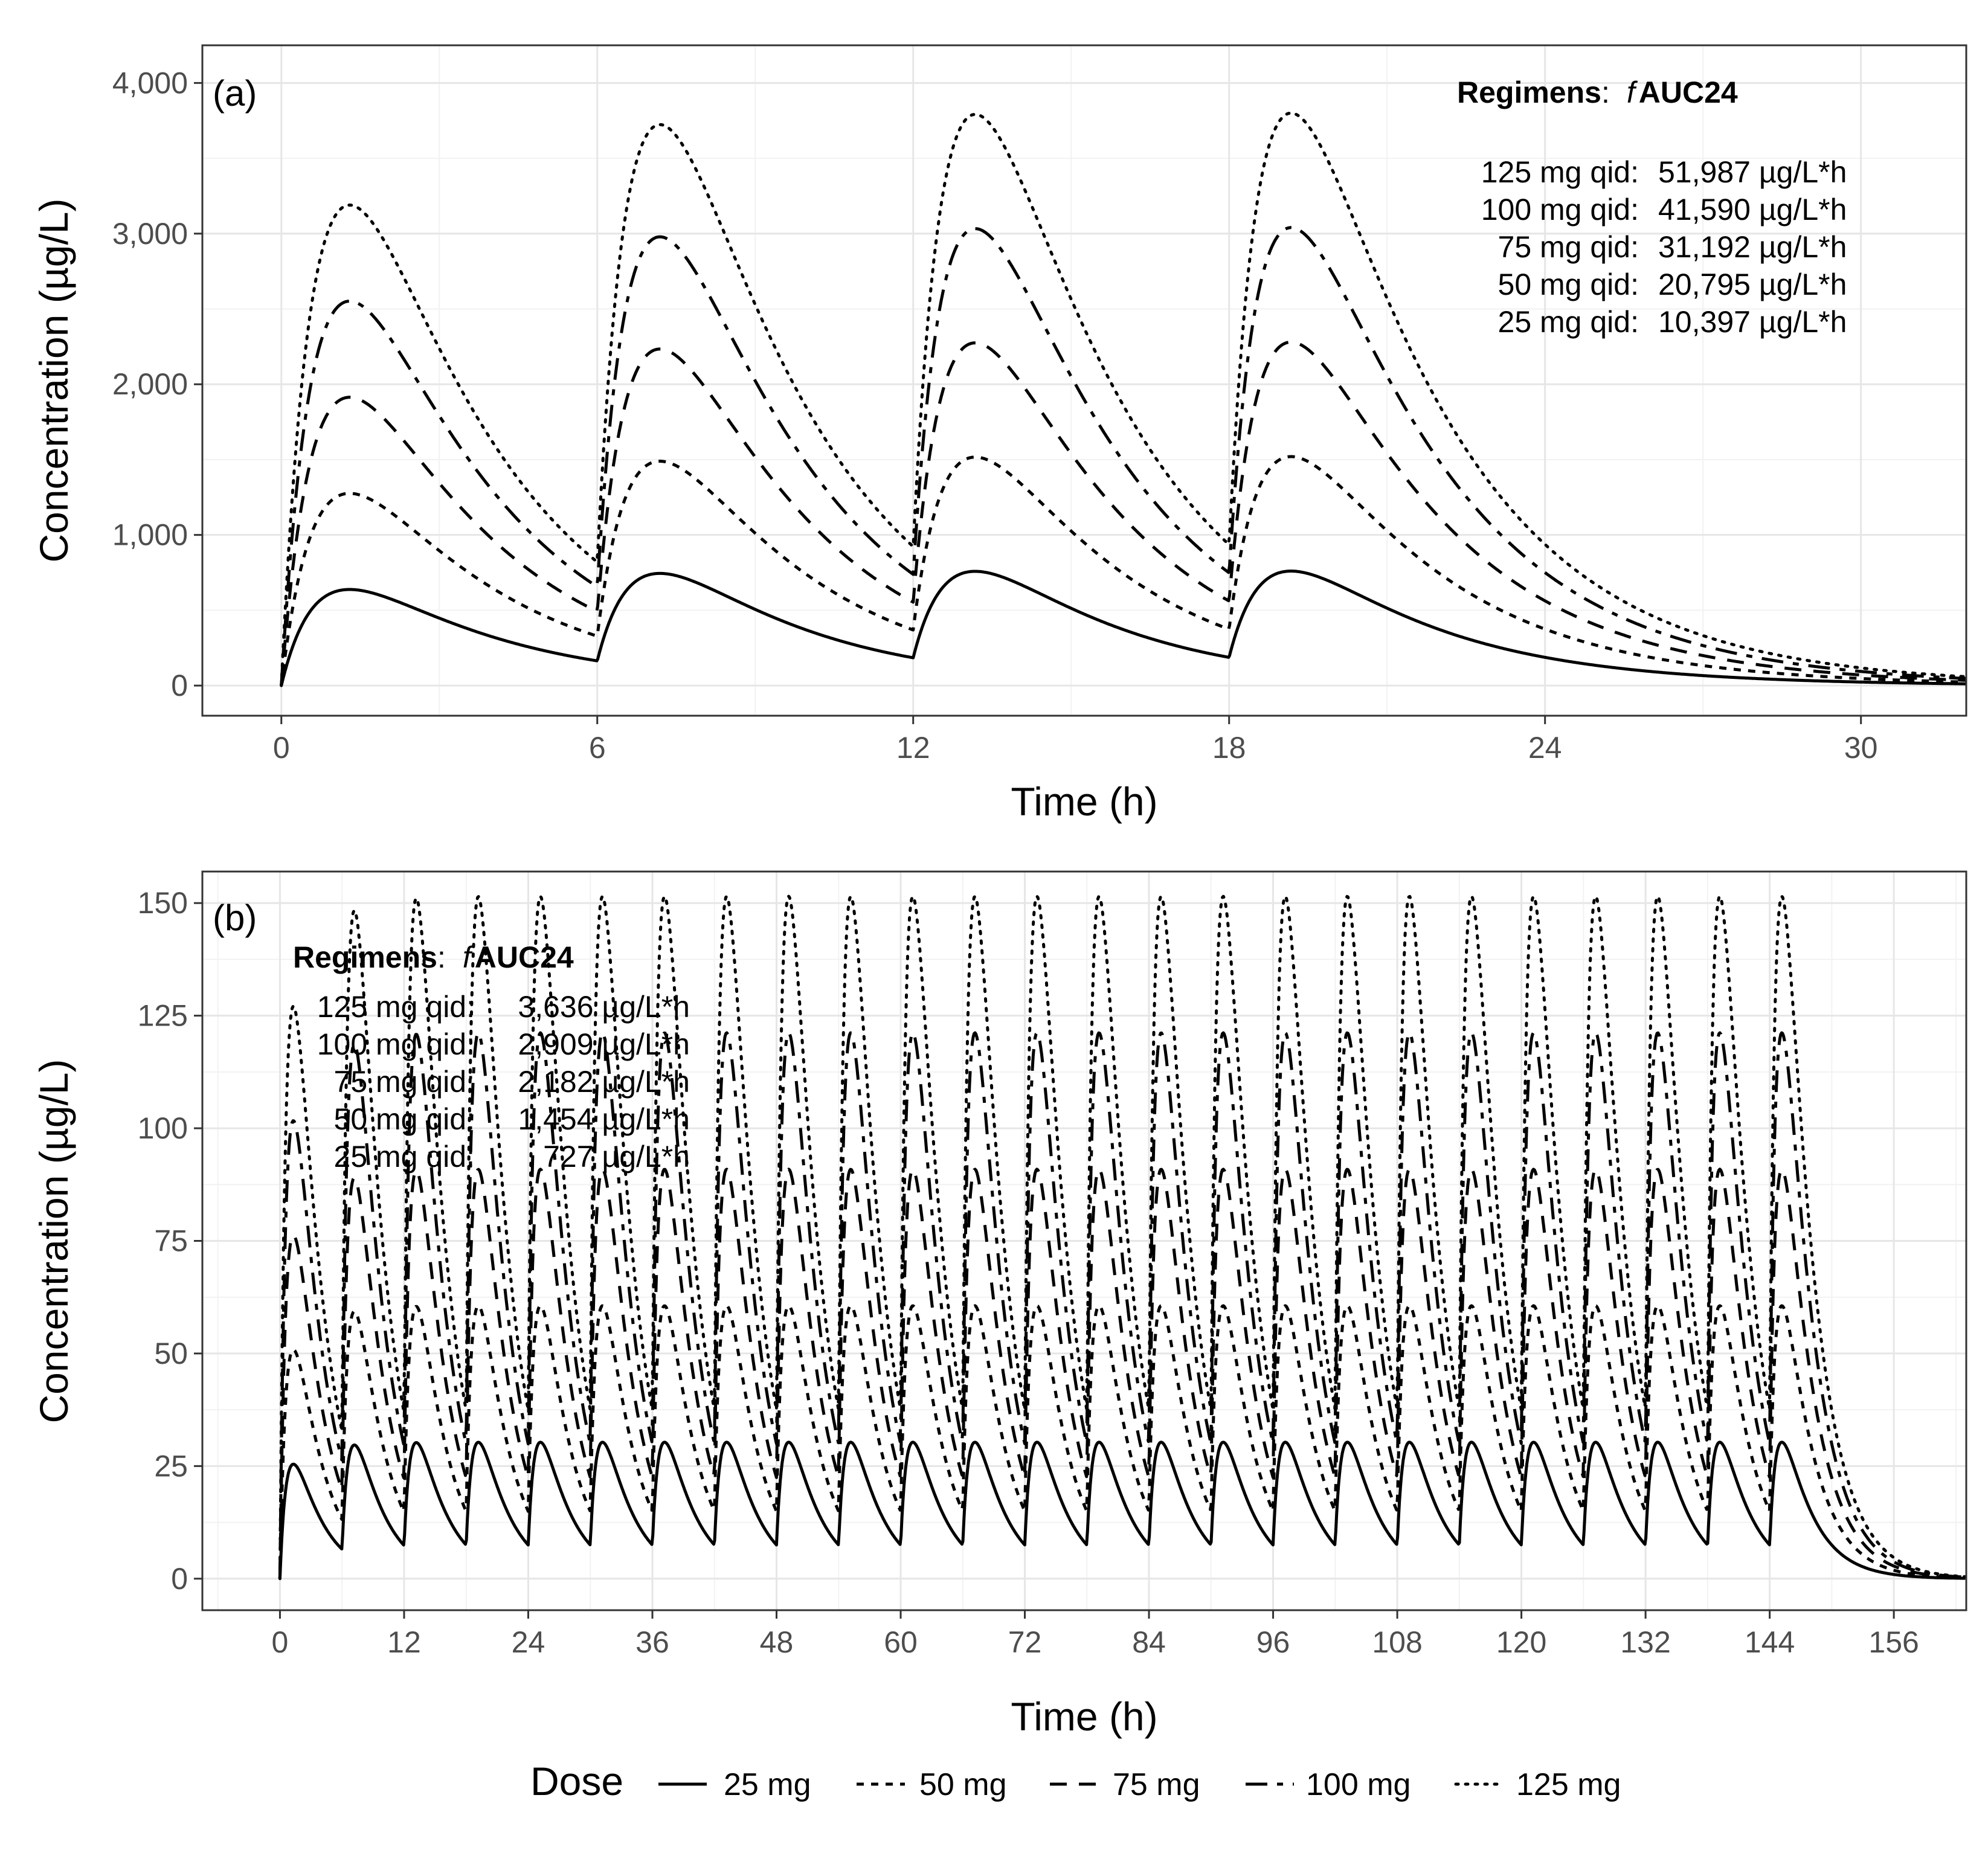 The width and height of the screenshot is (1988, 1853). What do you see at coordinates (1568, 247) in the screenshot?
I see `panel-a-annotation-regimen: 75 mg qid:` at bounding box center [1568, 247].